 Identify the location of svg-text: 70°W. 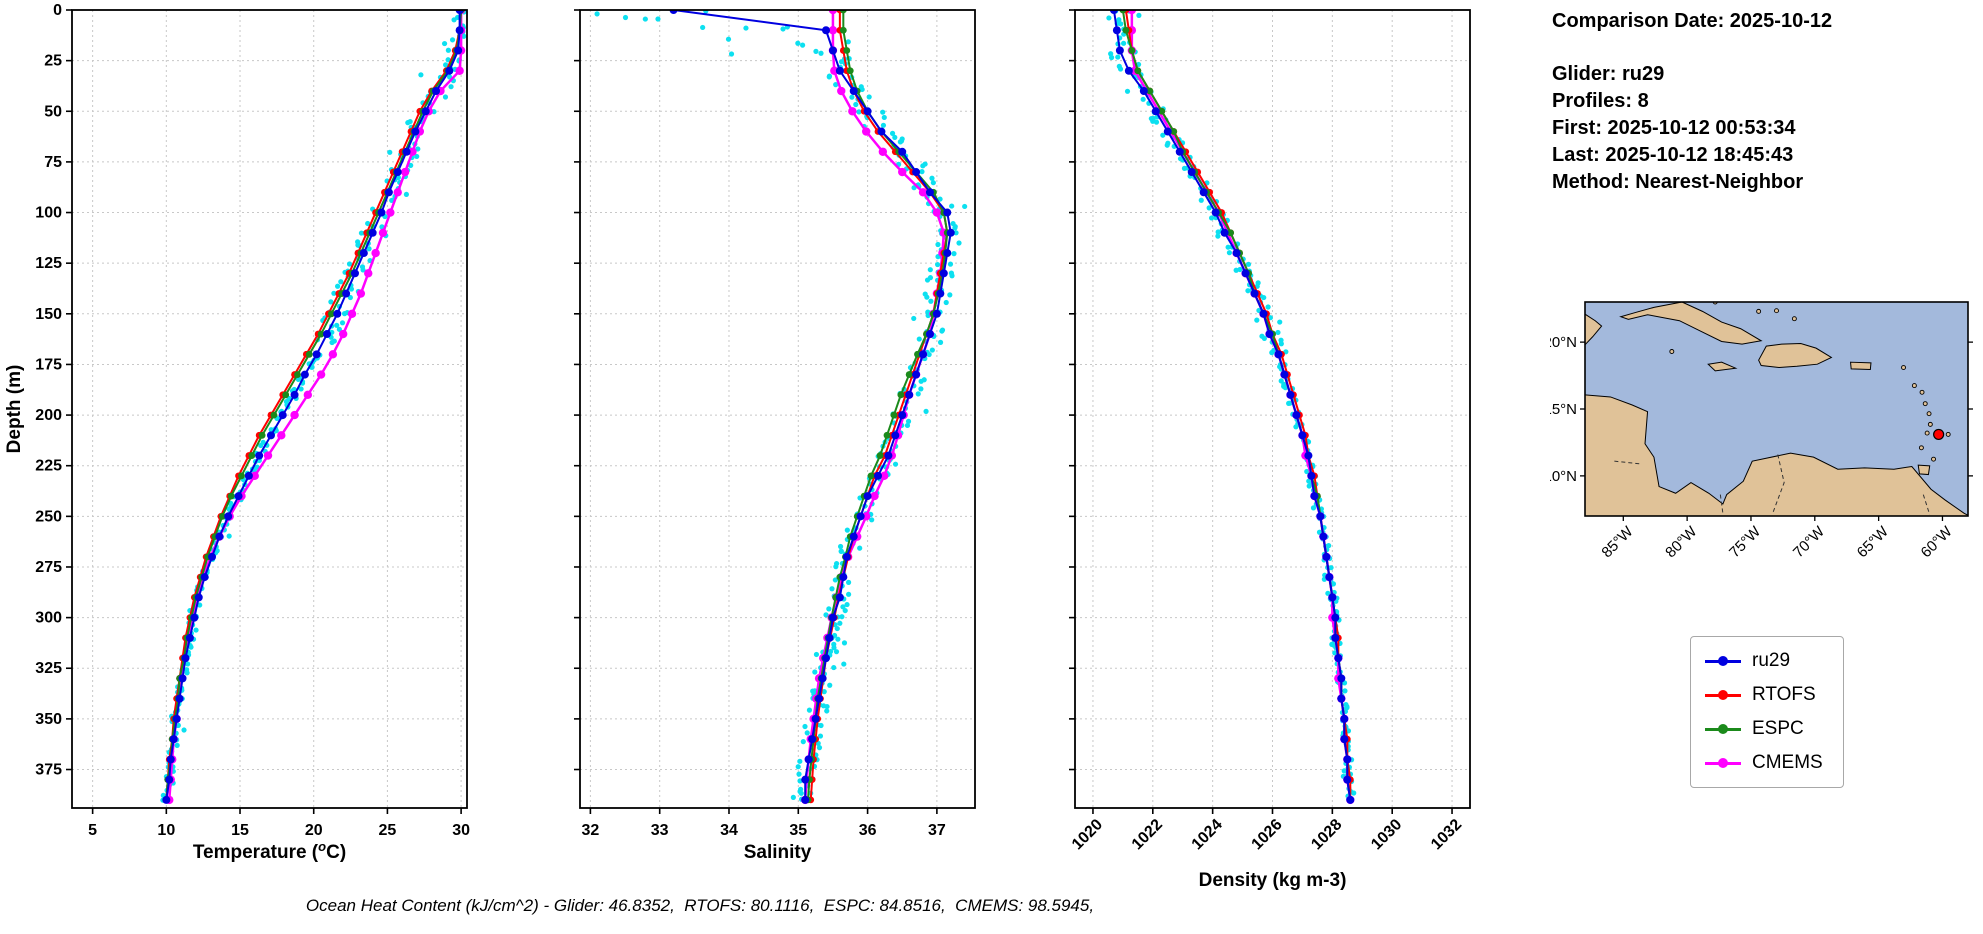
(1809, 542).